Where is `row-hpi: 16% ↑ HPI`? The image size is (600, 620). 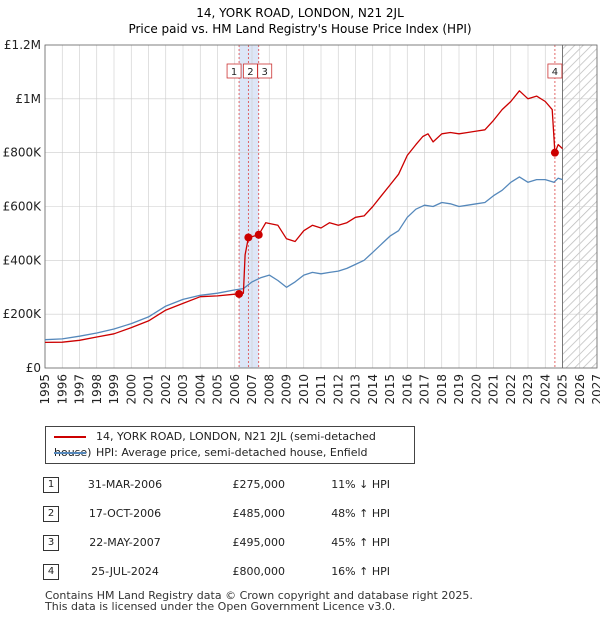 row-hpi: 16% ↑ HPI is located at coordinates (360, 571).